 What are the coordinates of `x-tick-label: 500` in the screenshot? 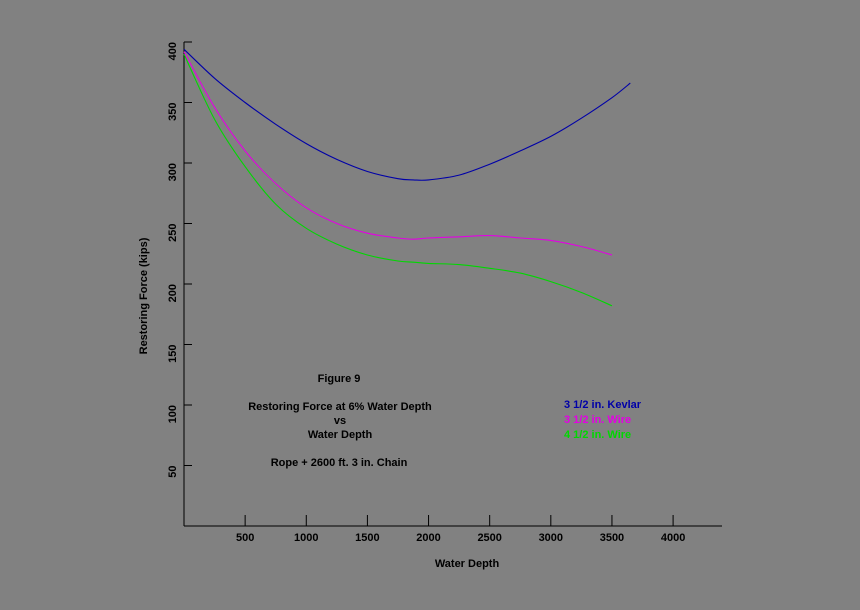 It's located at (245, 538).